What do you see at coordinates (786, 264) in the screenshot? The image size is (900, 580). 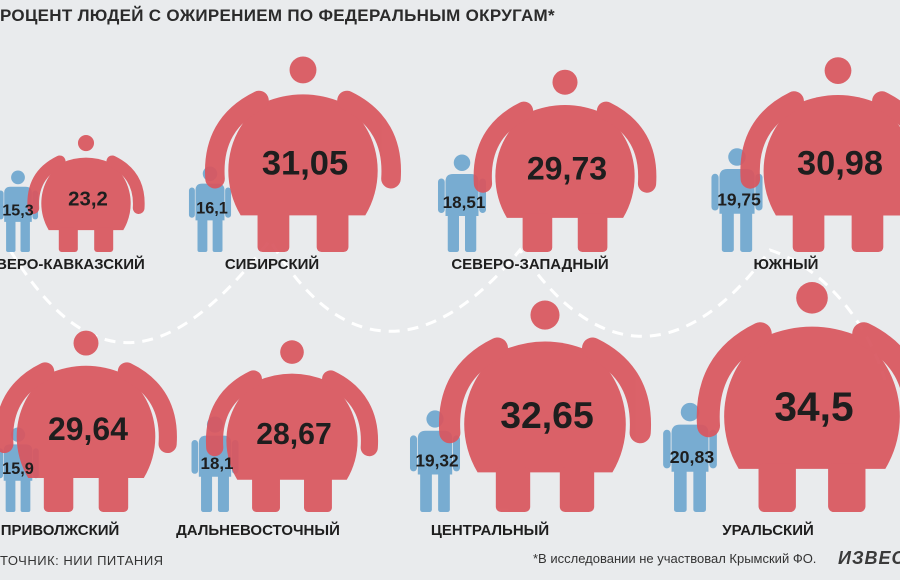 I see `region-label: ЮЖНЫЙ` at bounding box center [786, 264].